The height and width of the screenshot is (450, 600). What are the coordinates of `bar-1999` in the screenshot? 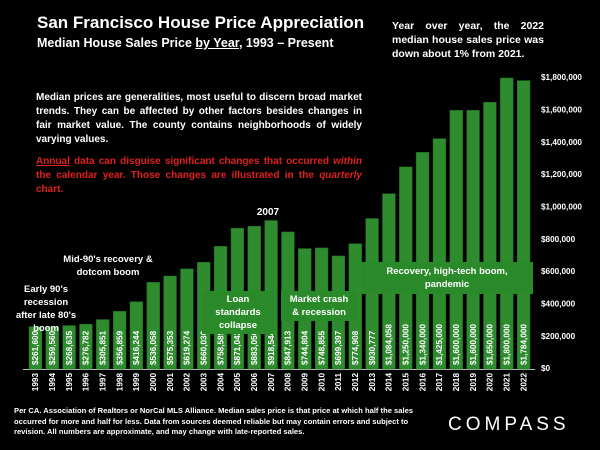 It's located at (136, 335).